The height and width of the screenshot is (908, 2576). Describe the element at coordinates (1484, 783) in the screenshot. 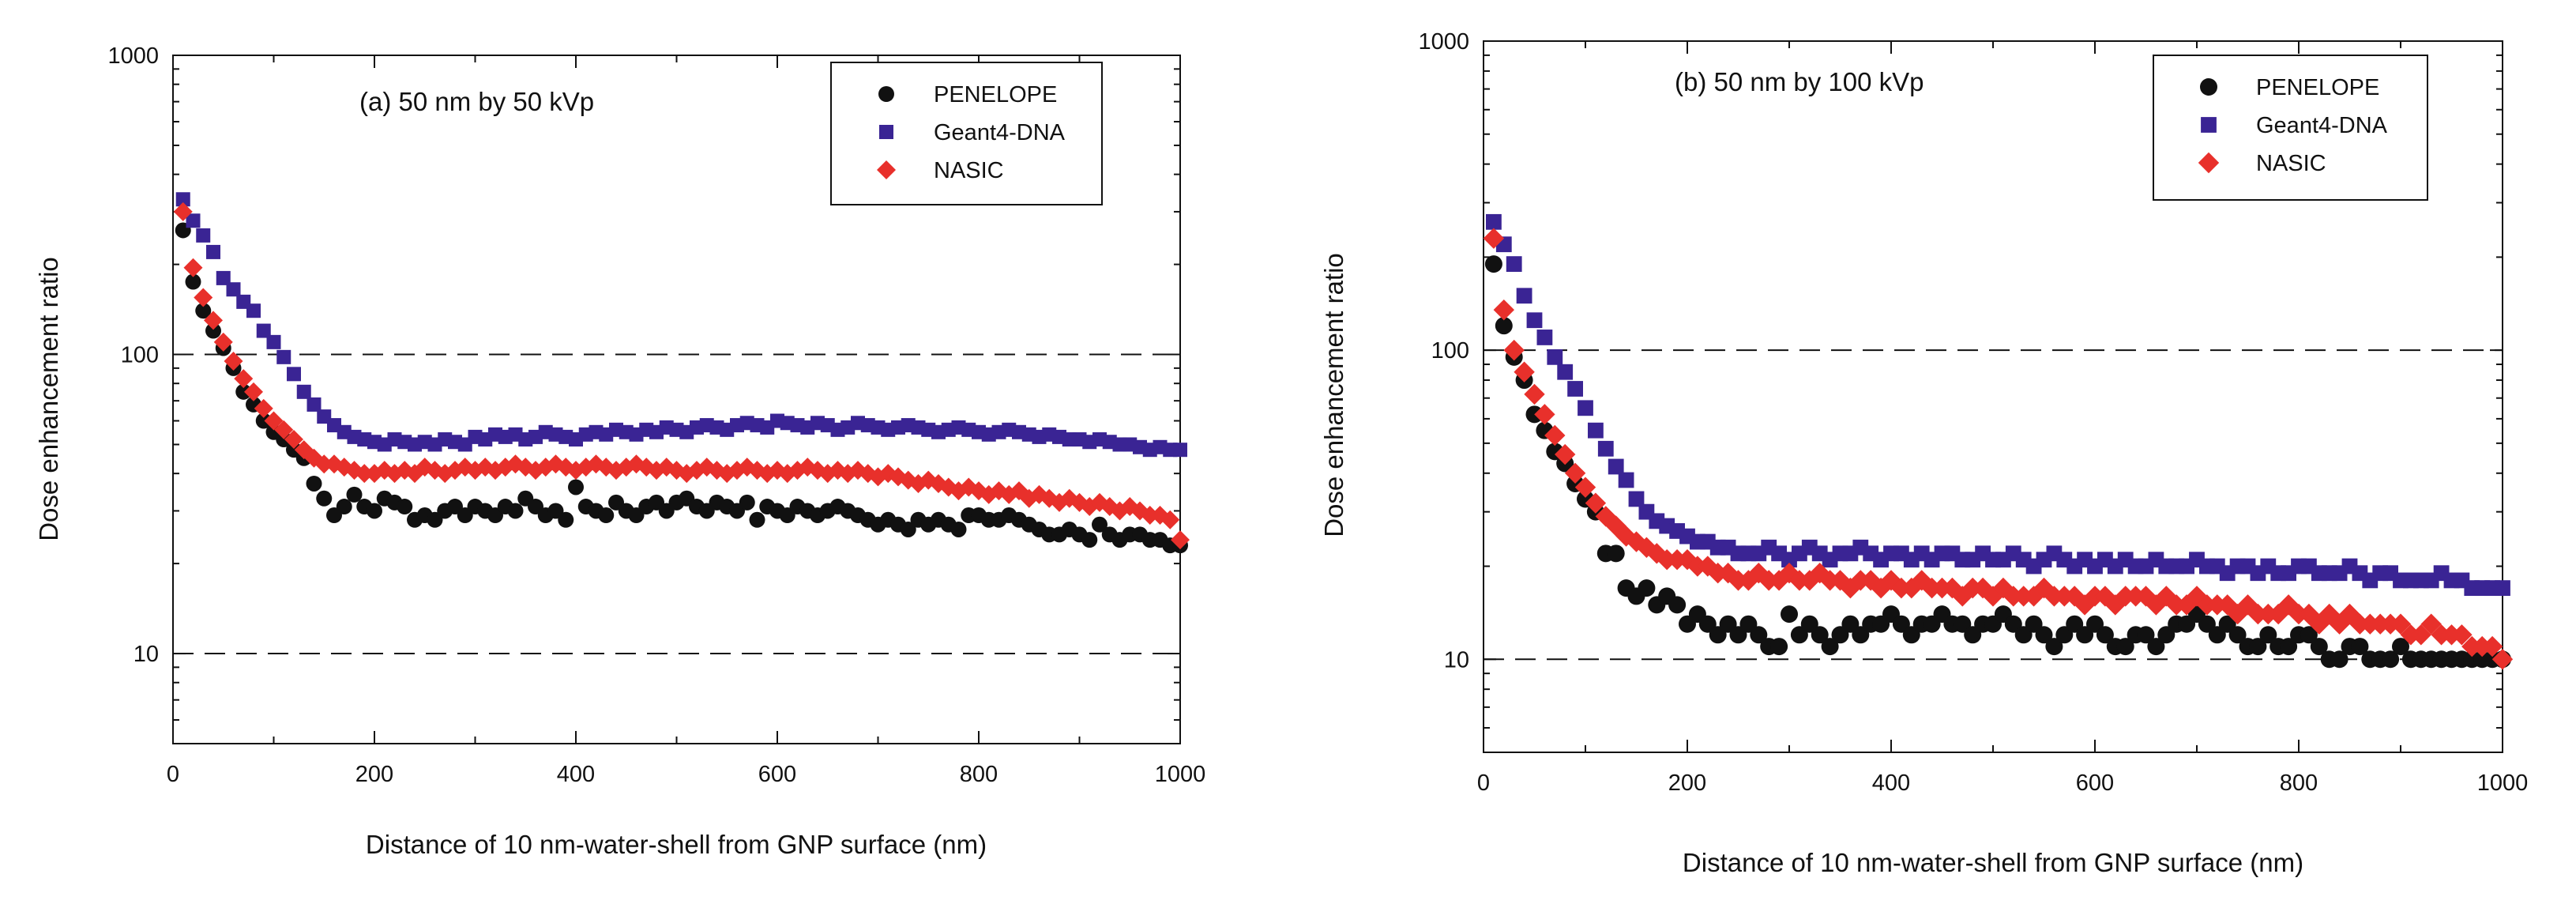

I see `x-tick-label: 0` at that location.